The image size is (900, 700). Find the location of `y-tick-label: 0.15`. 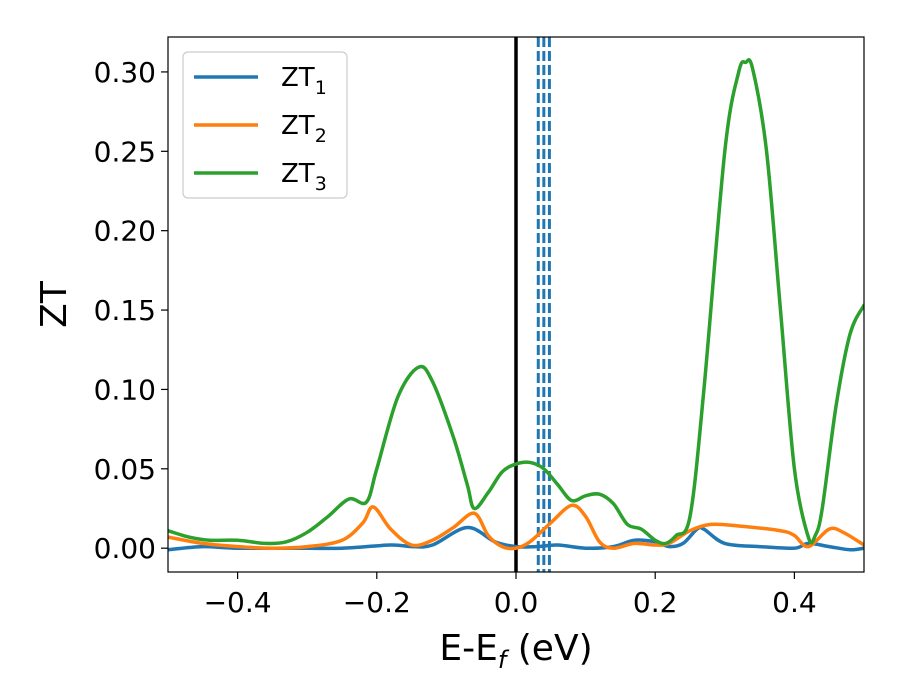

y-tick-label: 0.15 is located at coordinates (125, 310).